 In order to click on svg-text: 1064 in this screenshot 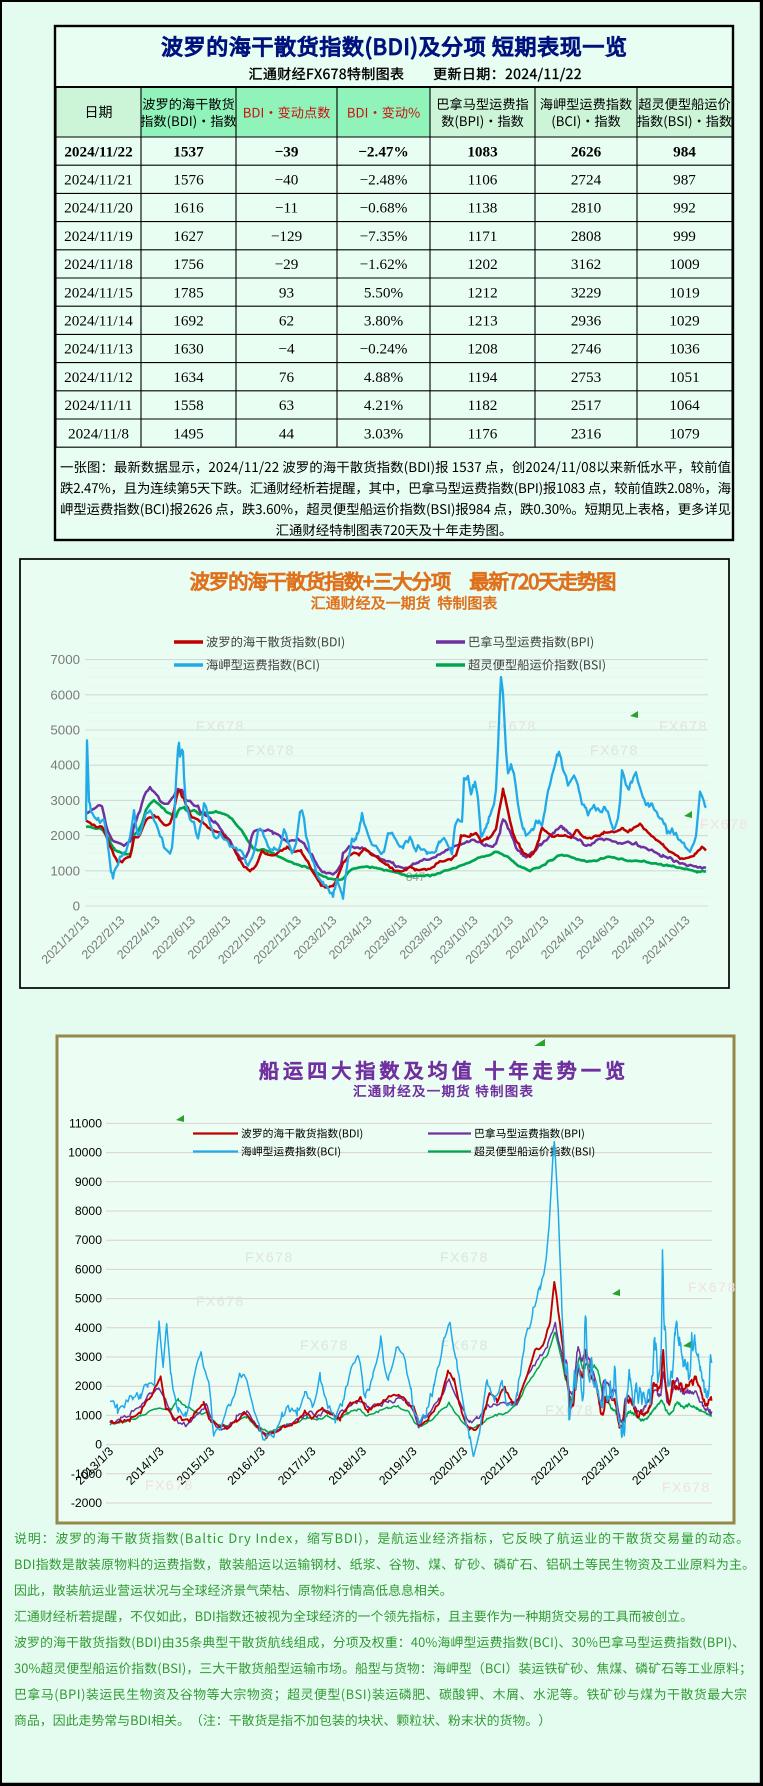, I will do `click(684, 405)`.